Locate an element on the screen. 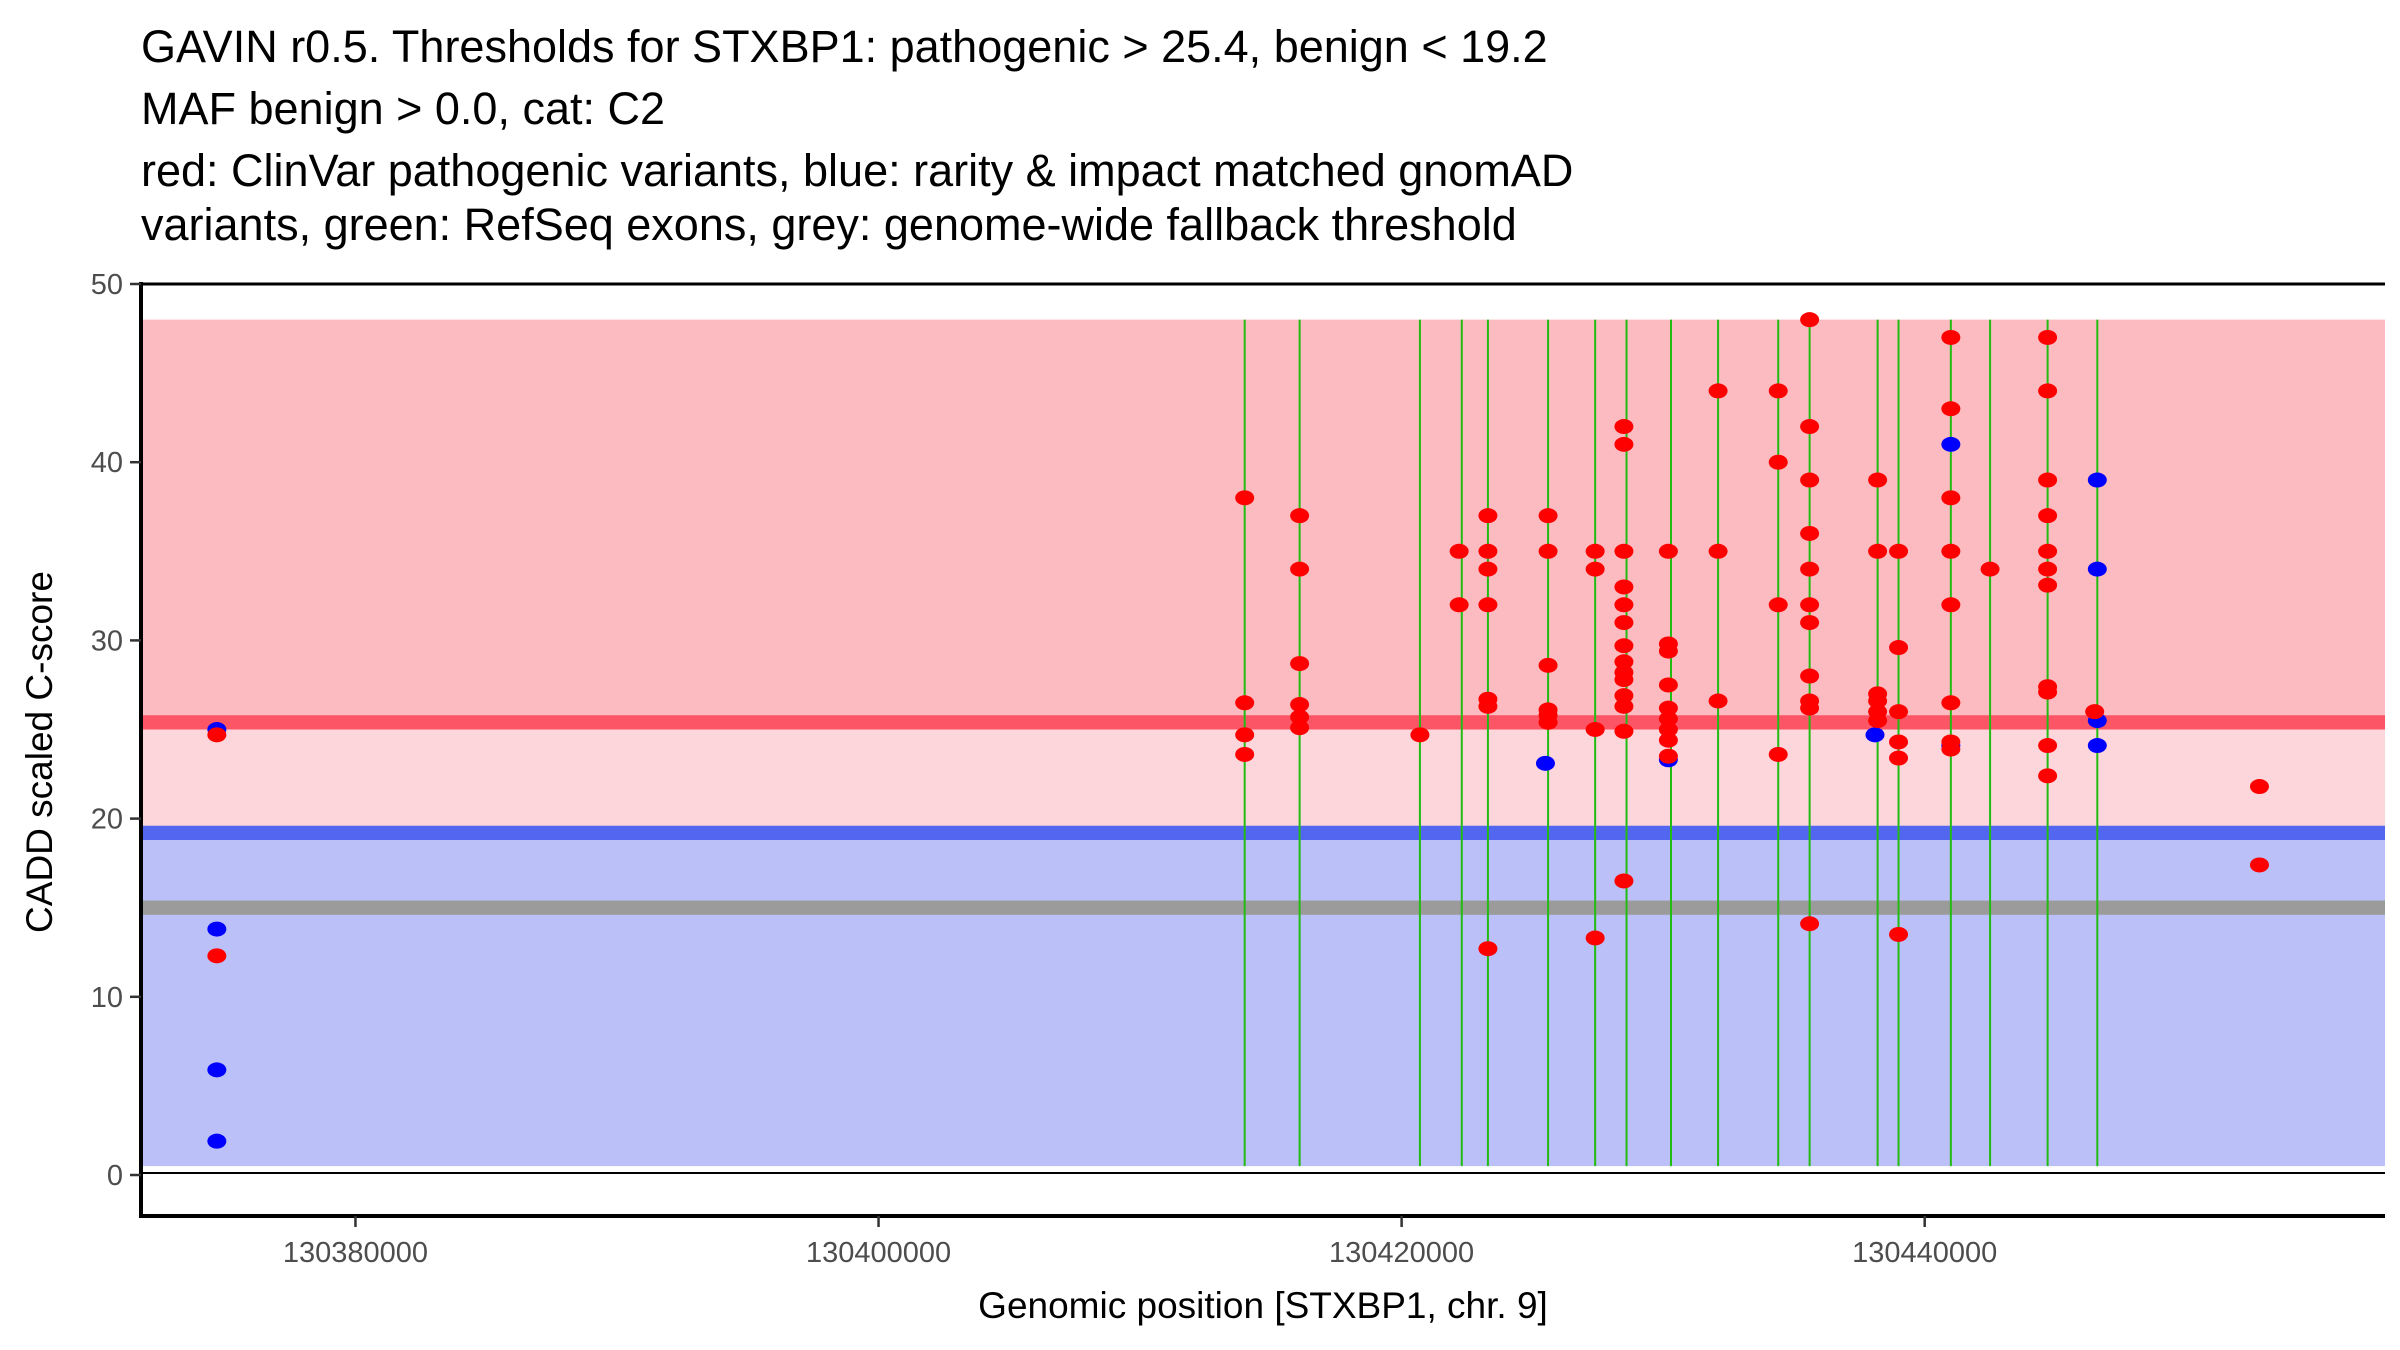 This screenshot has width=2400, height=1350. x-tick-label: 130420000 is located at coordinates (1401, 1253).